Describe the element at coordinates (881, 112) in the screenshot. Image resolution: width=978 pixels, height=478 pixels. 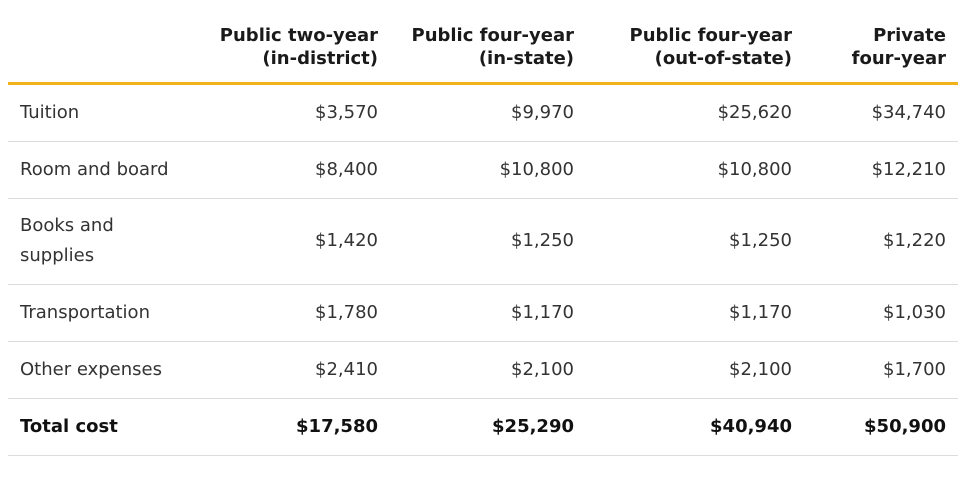
I see `table-cell: $34,740` at that location.